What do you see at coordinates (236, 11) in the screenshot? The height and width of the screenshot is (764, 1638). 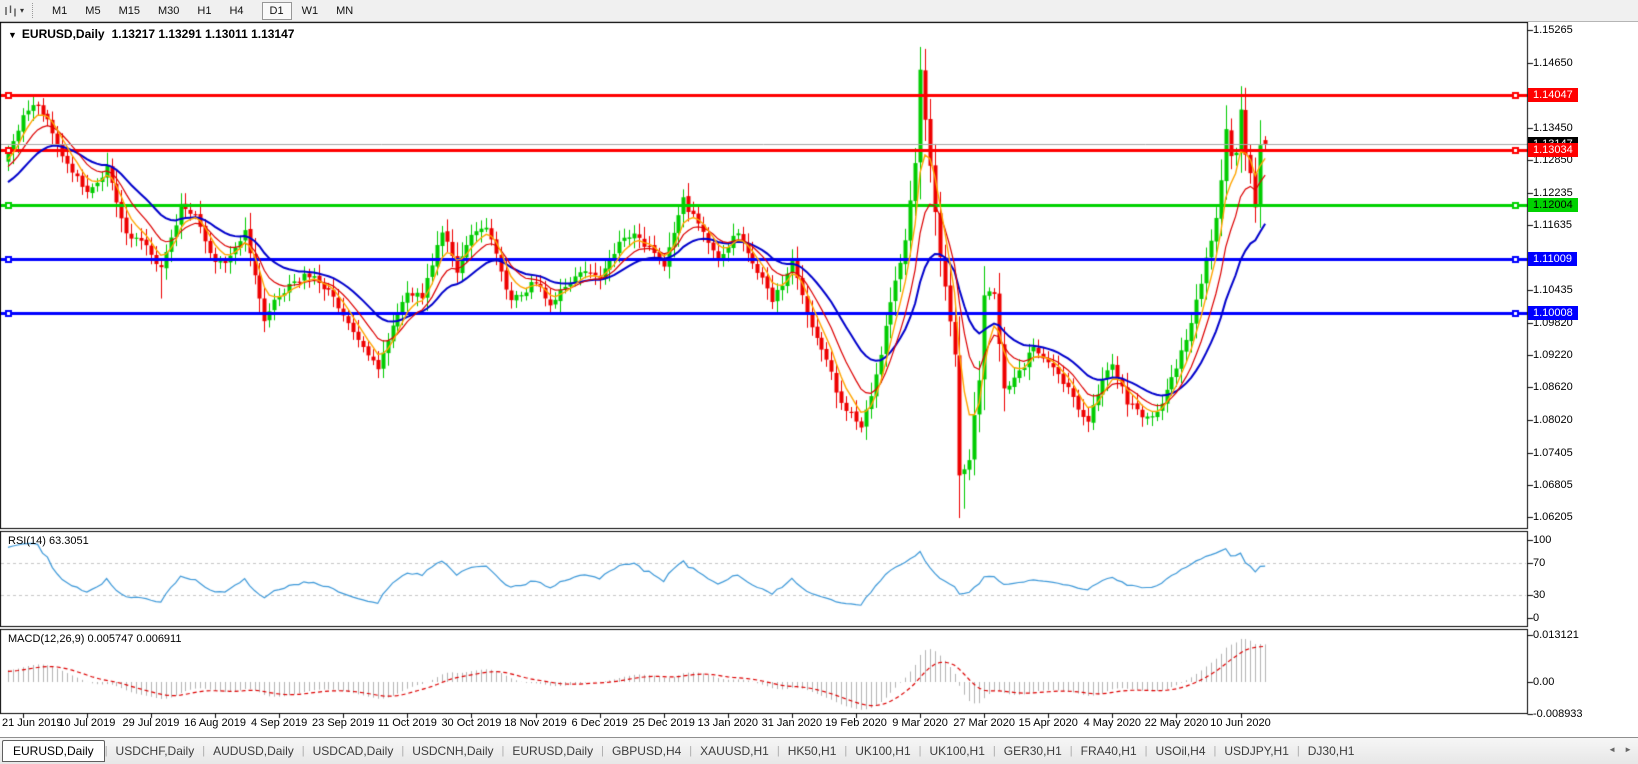 I see `timeframe-button-h4: H4` at bounding box center [236, 11].